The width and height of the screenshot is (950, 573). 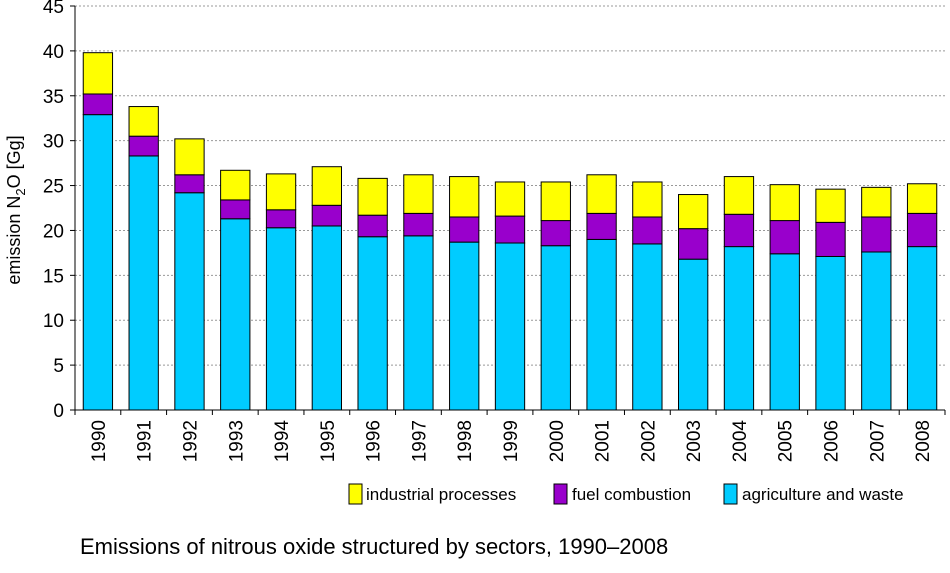 What do you see at coordinates (784, 332) in the screenshot?
I see `bar-agriculture-and-waste-2005` at bounding box center [784, 332].